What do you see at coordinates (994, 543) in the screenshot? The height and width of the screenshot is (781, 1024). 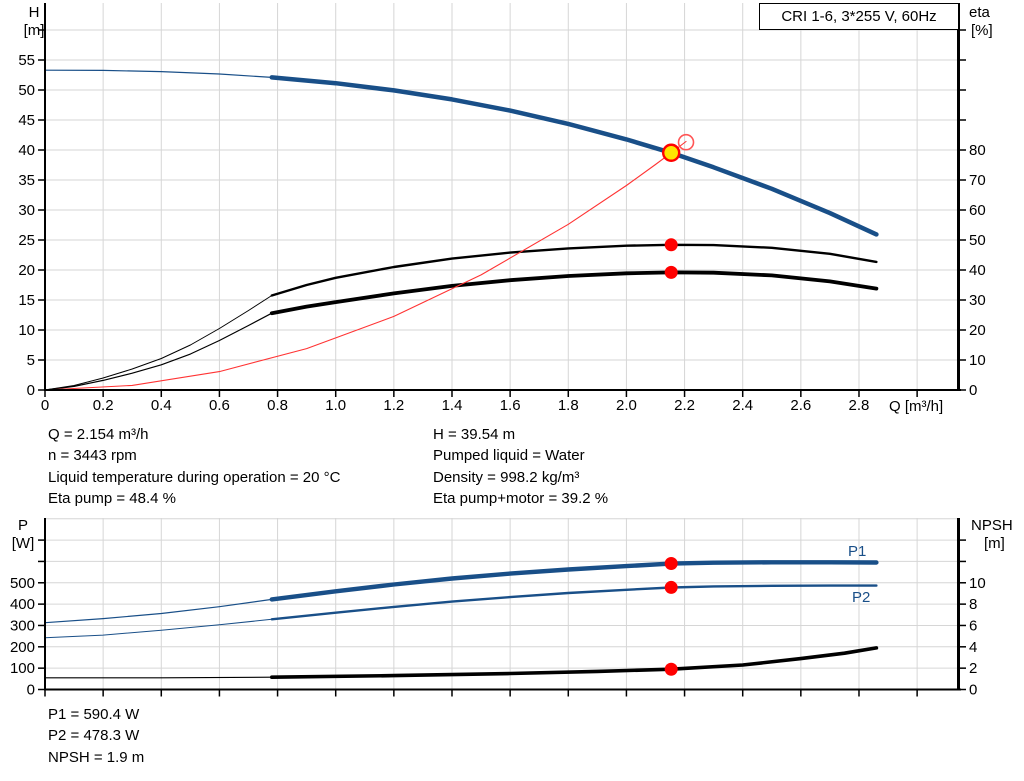 I see `npsh-axis-unit: [m]` at bounding box center [994, 543].